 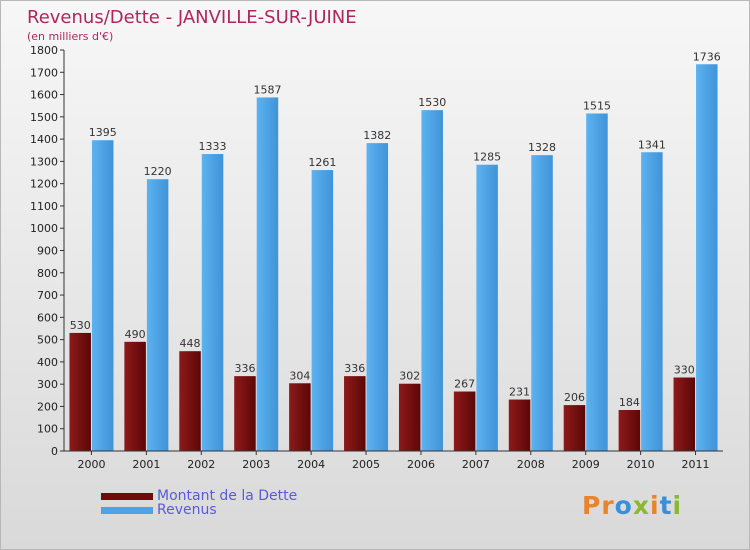 I want to click on y-tick-label: 1400, so click(x=44, y=139).